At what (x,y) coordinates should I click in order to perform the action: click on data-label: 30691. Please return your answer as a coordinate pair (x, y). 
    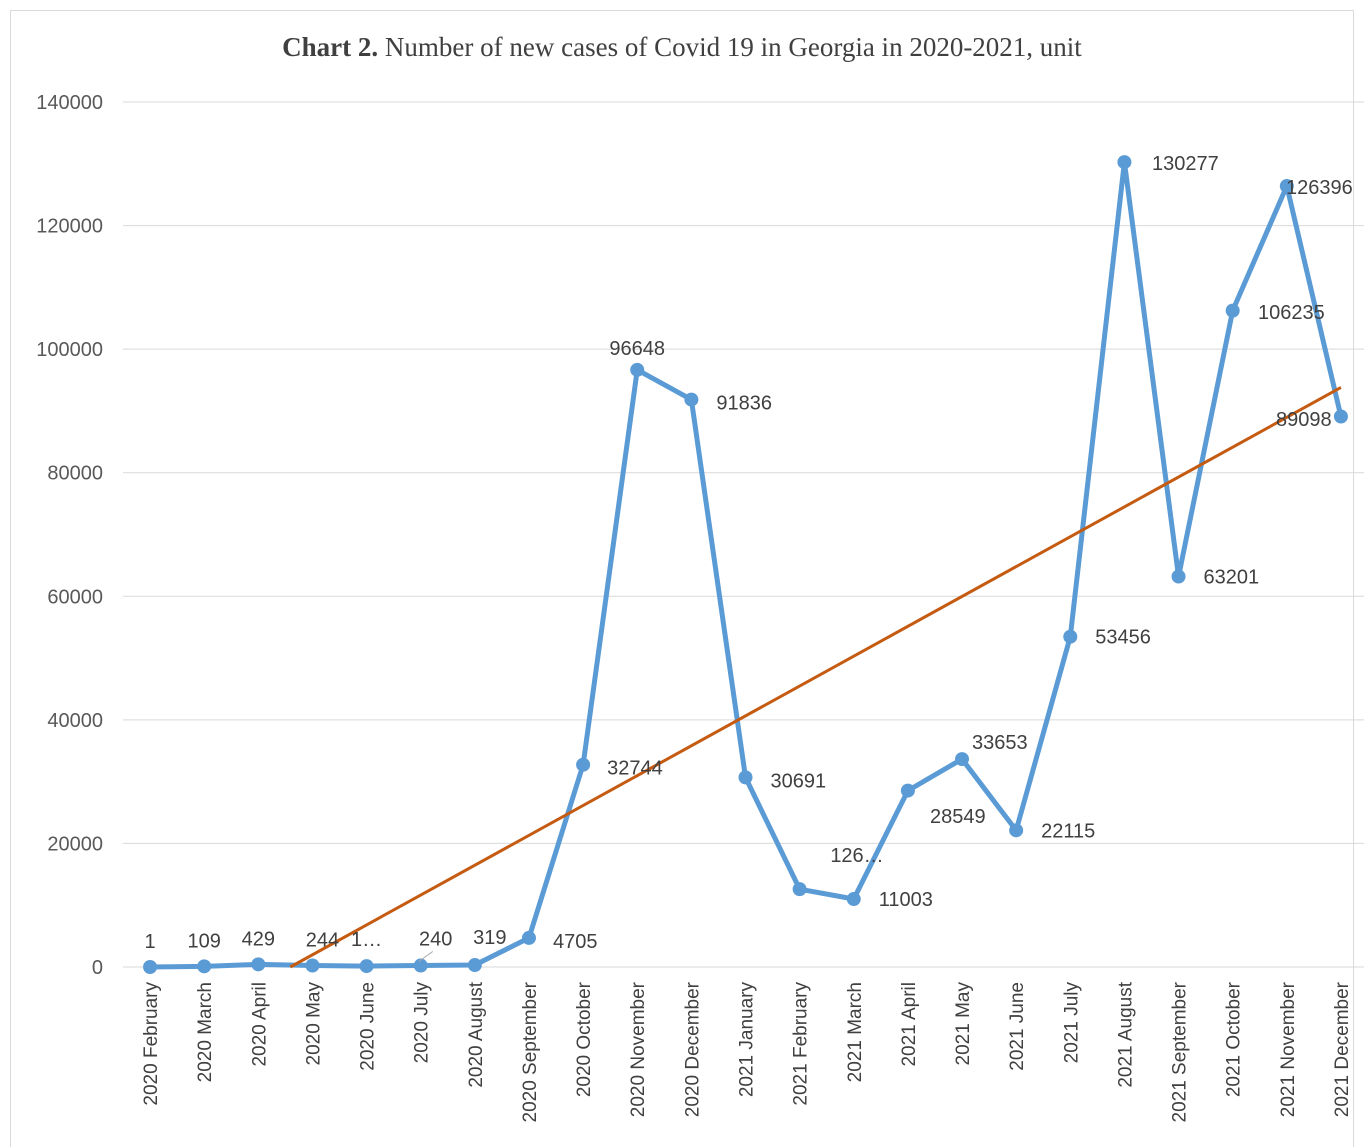
    Looking at the image, I should click on (799, 781).